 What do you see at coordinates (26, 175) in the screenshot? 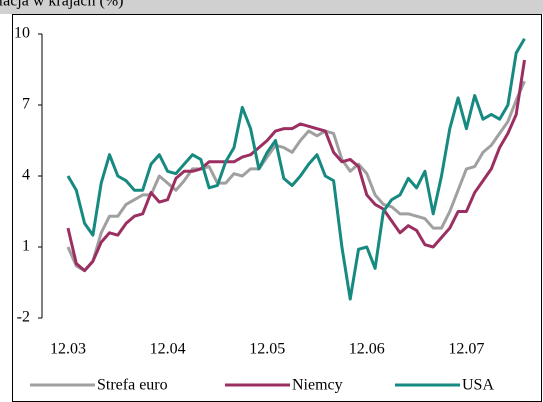
I see `y-tick-label: 4` at bounding box center [26, 175].